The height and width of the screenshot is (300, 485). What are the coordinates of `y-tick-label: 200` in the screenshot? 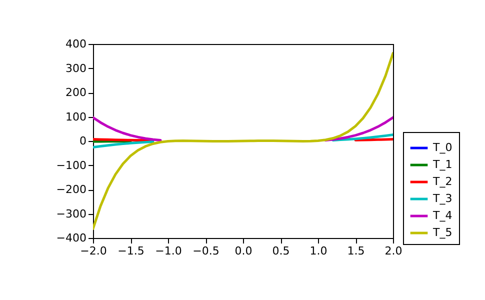 It's located at (76, 92).